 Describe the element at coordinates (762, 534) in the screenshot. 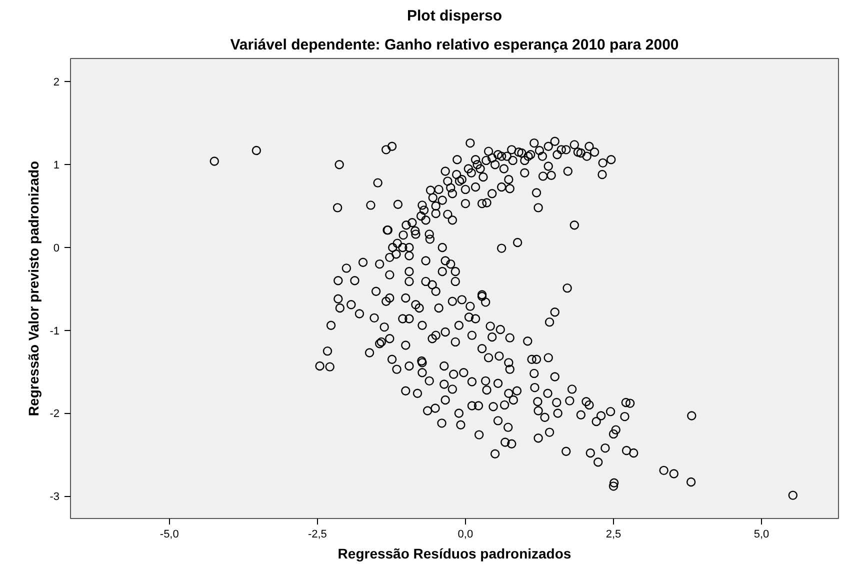

I see `x-tick-label: 5,0` at that location.